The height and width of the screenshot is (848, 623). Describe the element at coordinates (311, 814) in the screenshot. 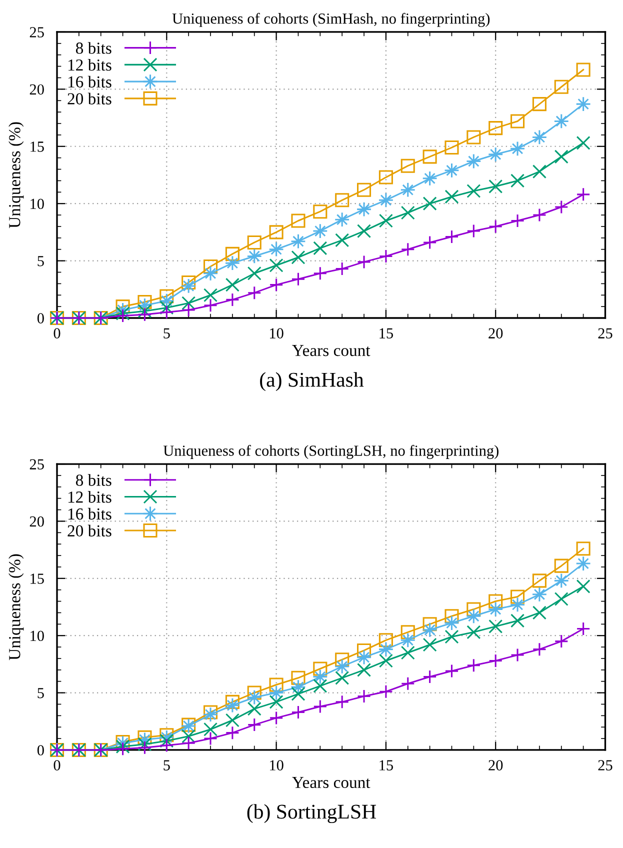

I see `text: (b) SortingLSH` at that location.